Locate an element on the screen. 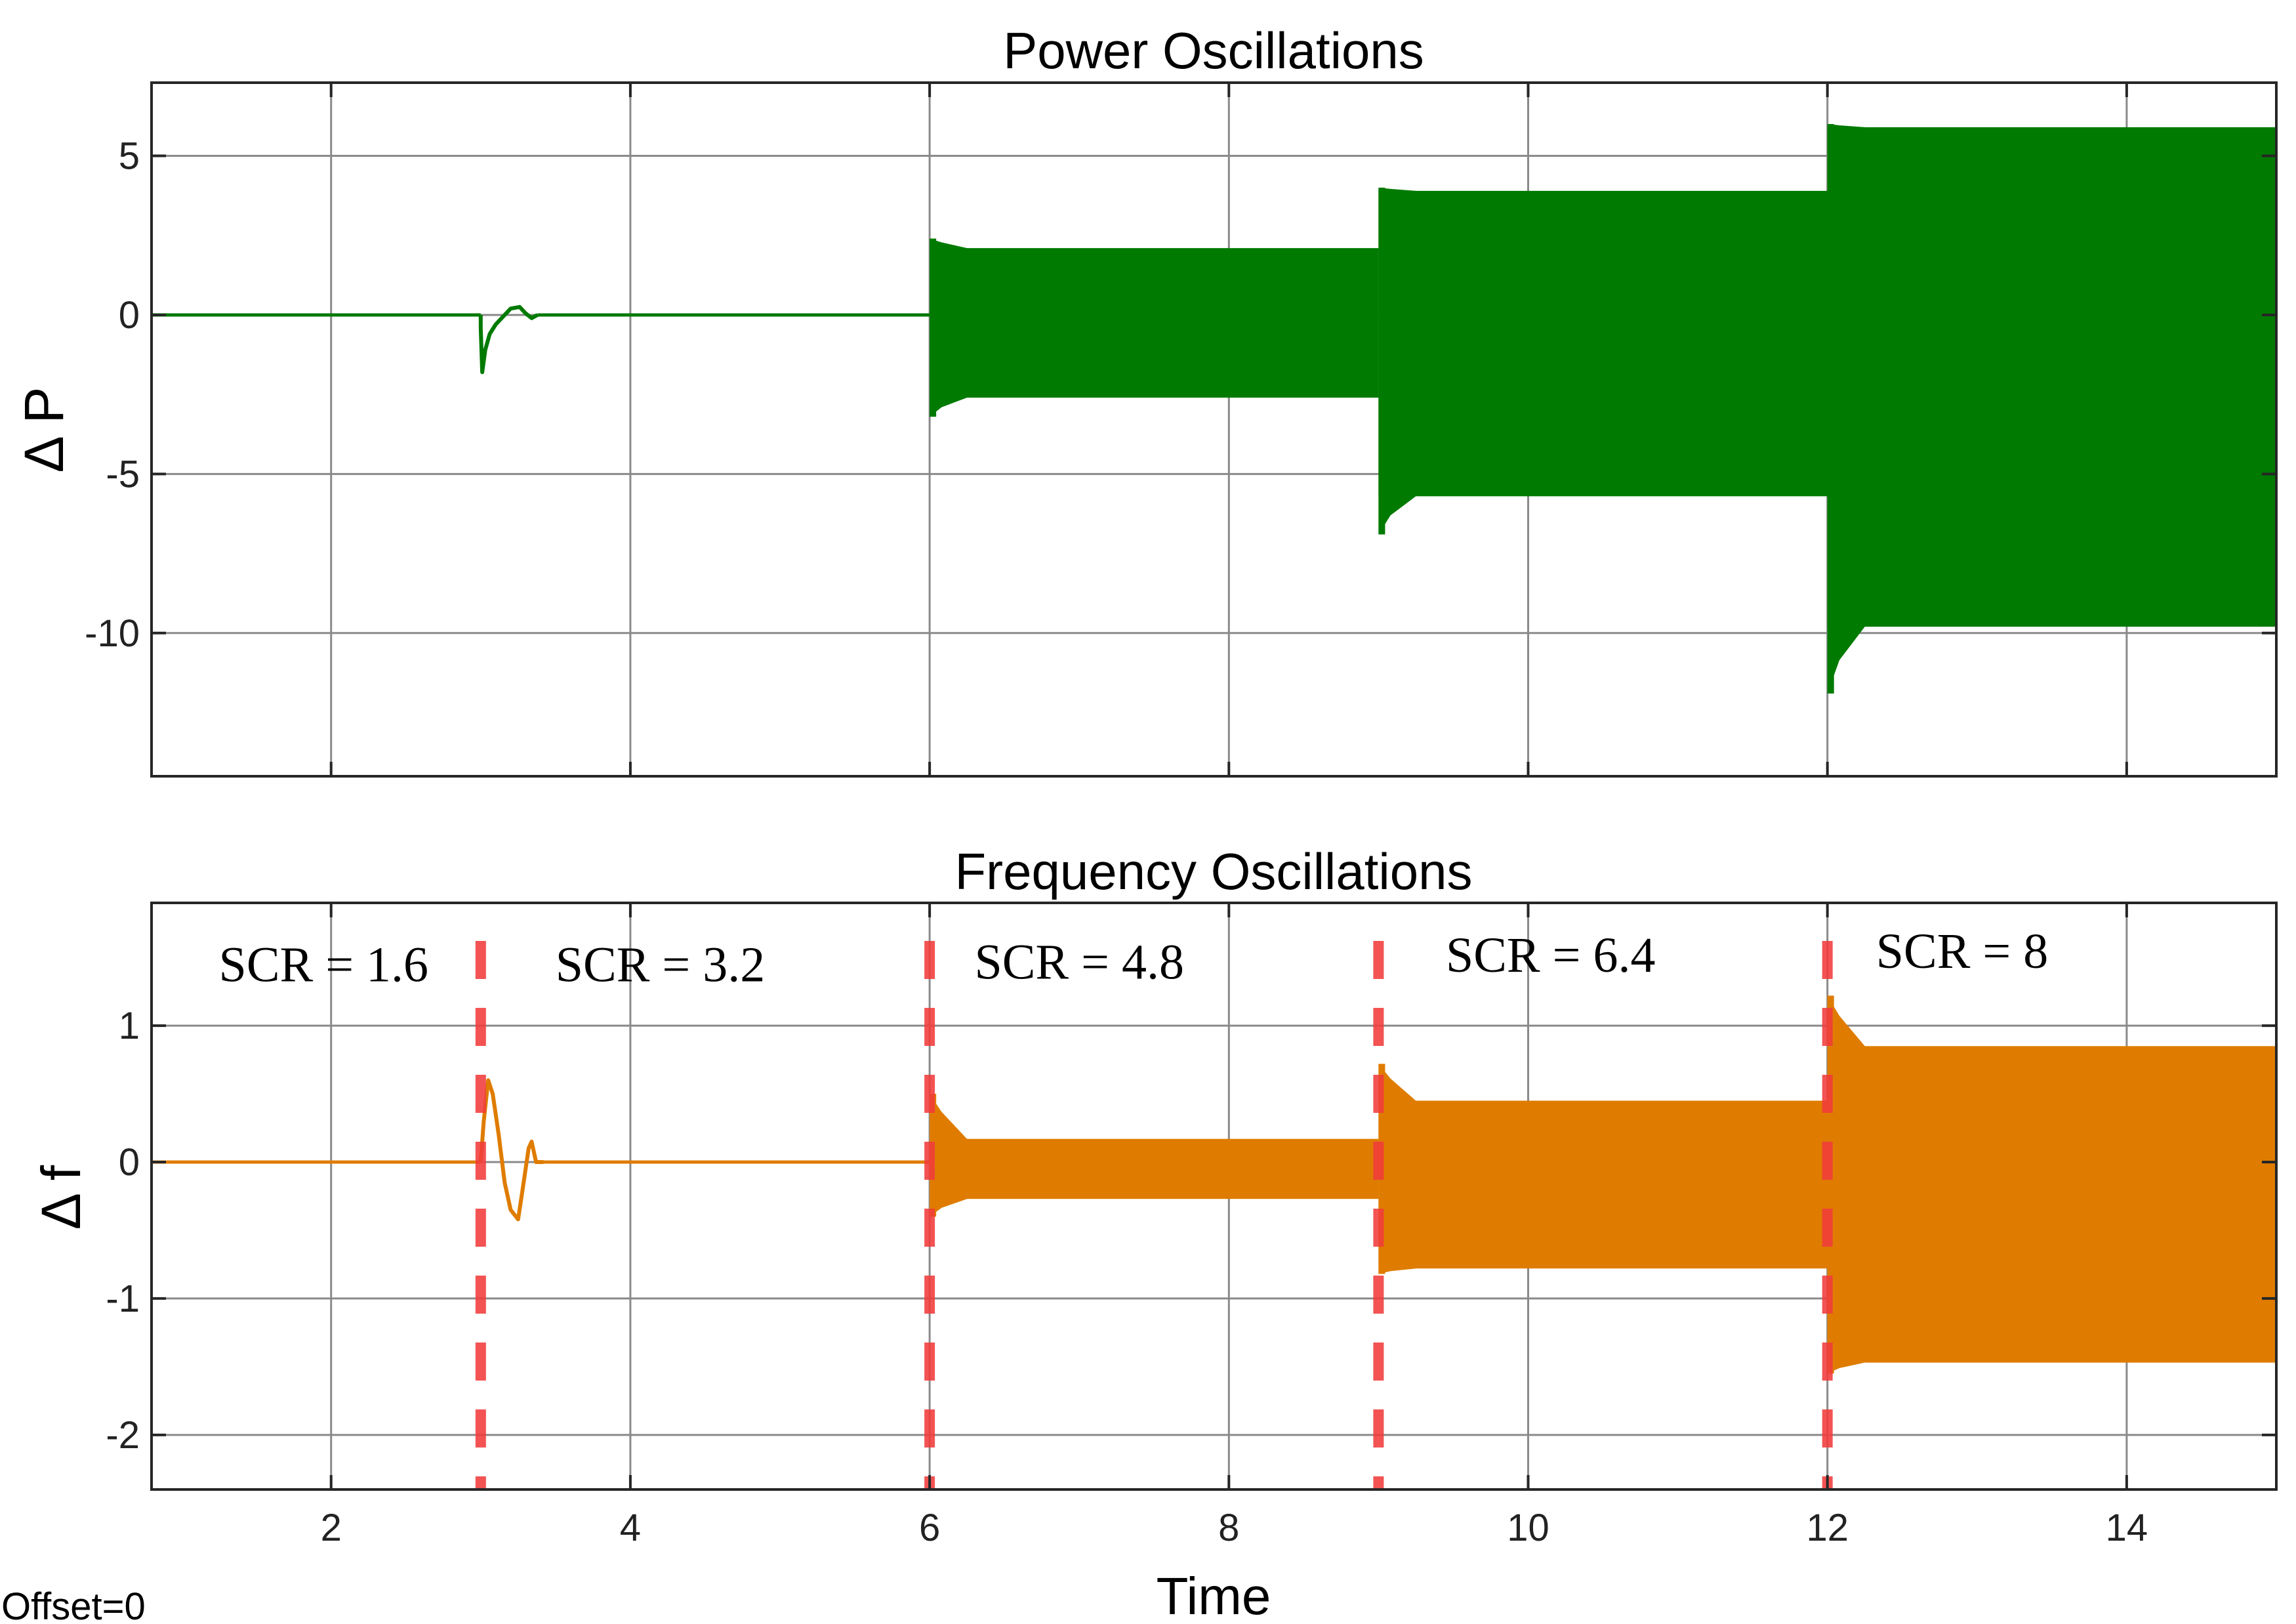 The image size is (2296, 1624). frequency-x-tick-label: 10 is located at coordinates (1528, 1528).